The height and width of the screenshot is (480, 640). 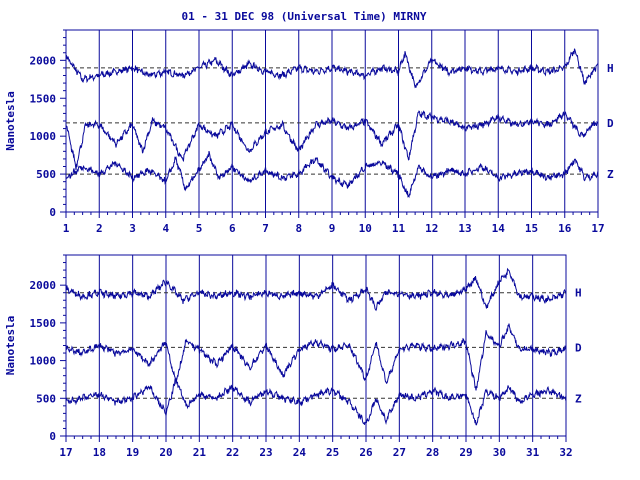 What do you see at coordinates (232, 228) in the screenshot?
I see `x-tick-label: 6` at bounding box center [232, 228].